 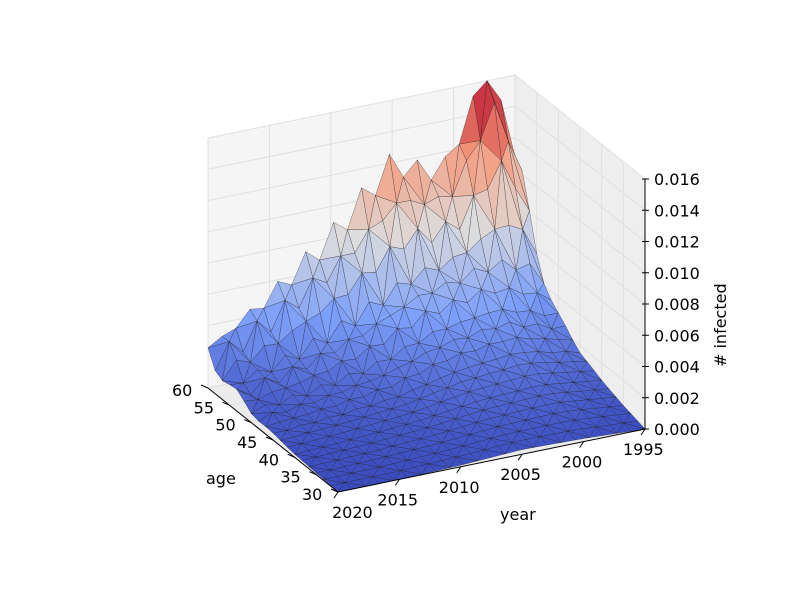 What do you see at coordinates (582, 462) in the screenshot?
I see `x-tick-label: 2000` at bounding box center [582, 462].